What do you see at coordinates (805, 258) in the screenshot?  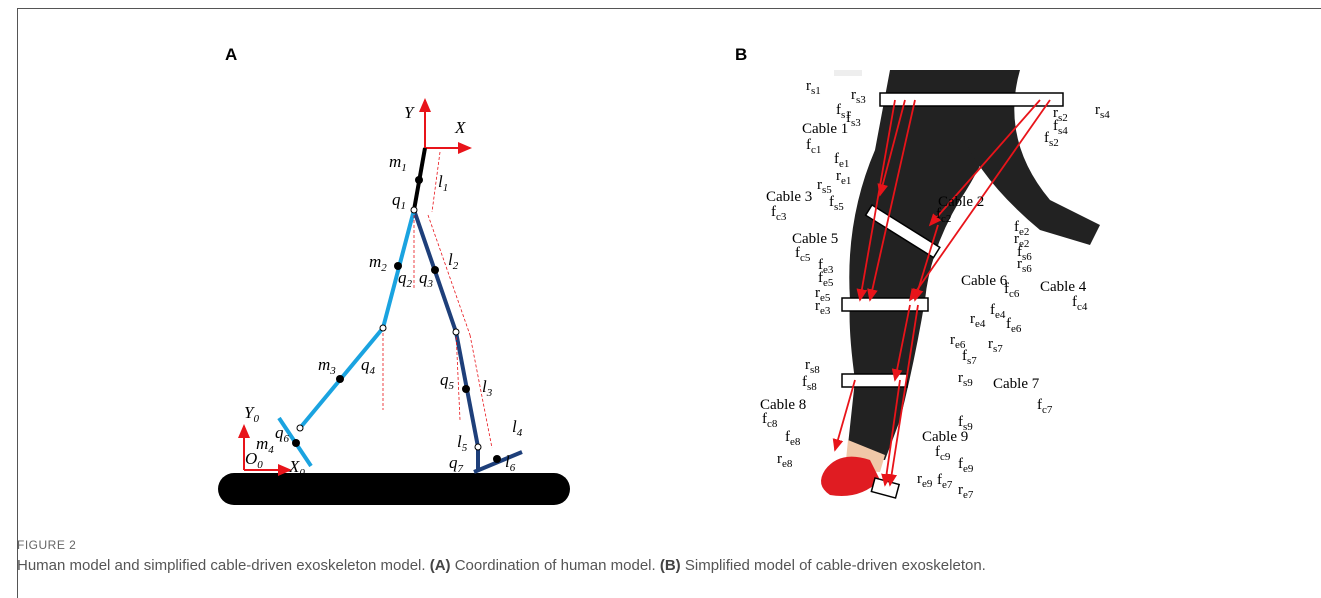 I see `label-sub: c5` at bounding box center [805, 258].